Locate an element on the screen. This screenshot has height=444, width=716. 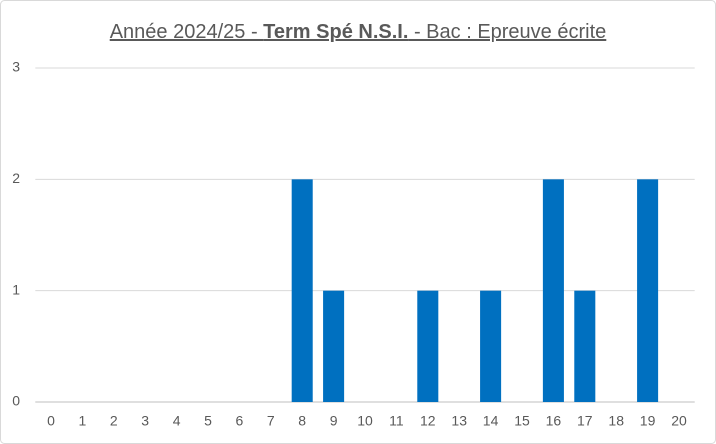
x-tick-label: 13 is located at coordinates (459, 421).